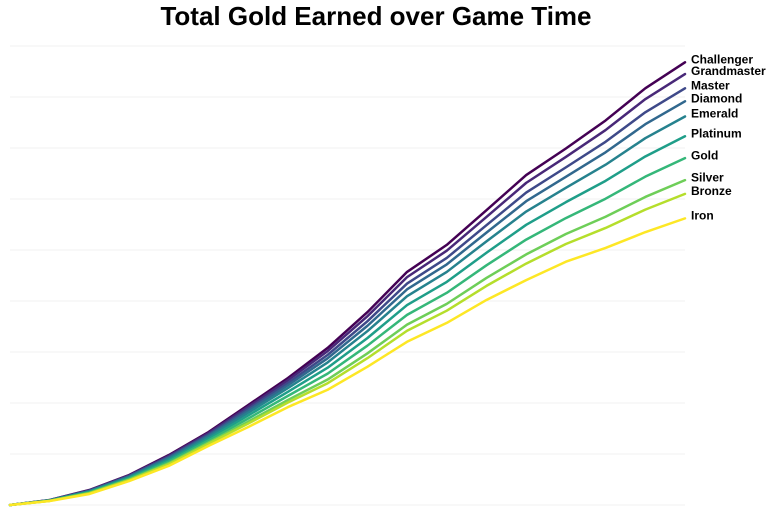  I want to click on series-label: Silver, so click(707, 177).